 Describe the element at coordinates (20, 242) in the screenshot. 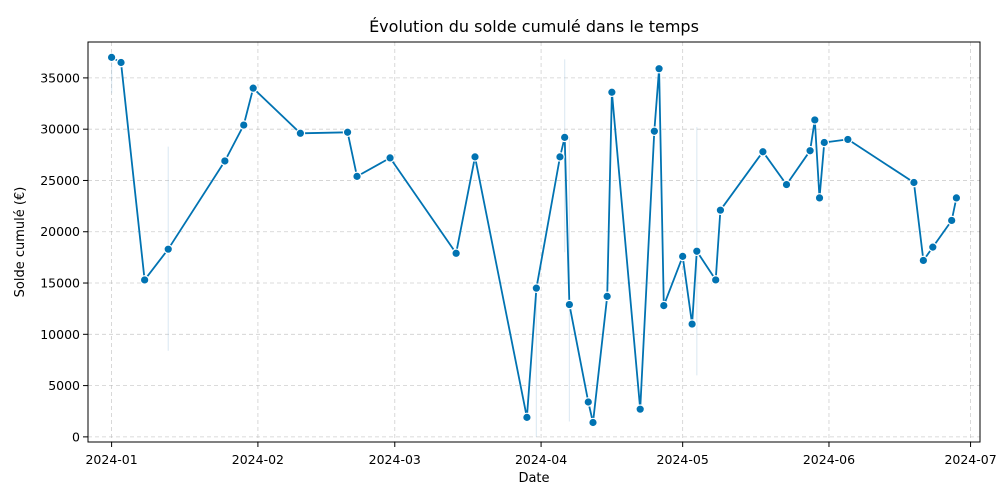

I see `y-axis-title: Solde cumulé (€)` at that location.